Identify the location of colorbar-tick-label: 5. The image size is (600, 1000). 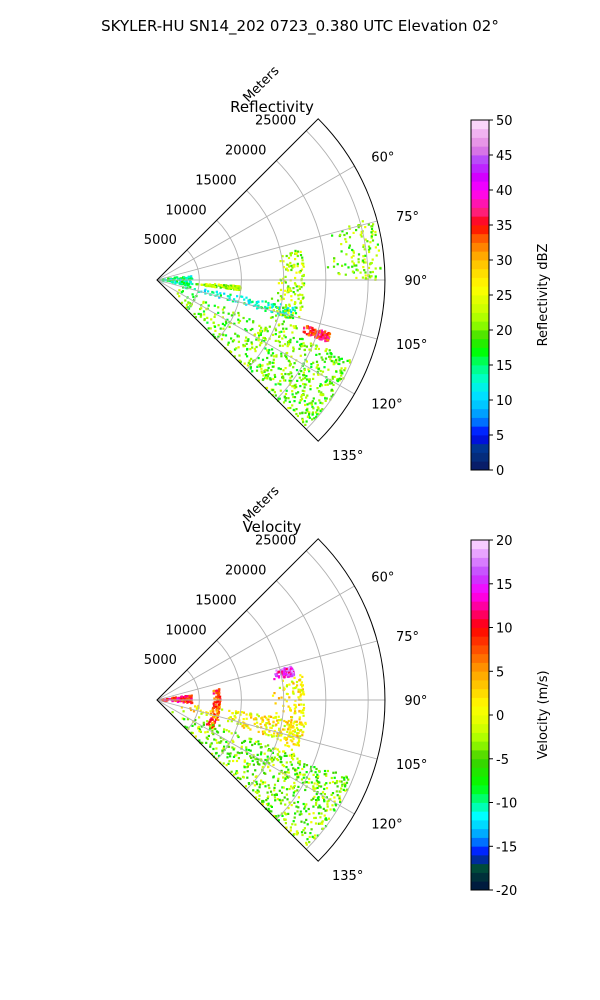
(500, 672).